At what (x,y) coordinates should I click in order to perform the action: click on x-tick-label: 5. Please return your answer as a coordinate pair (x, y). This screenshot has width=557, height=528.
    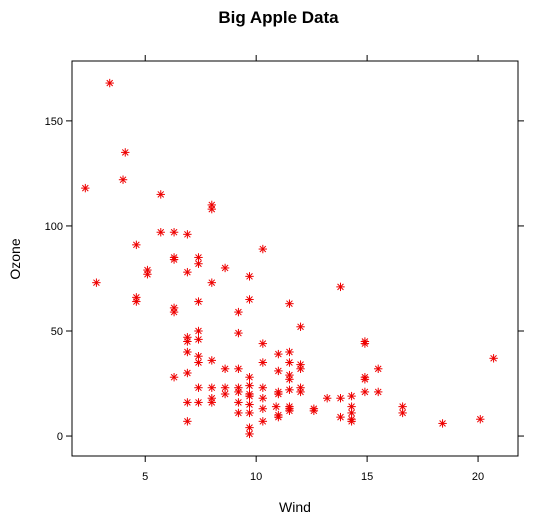
    Looking at the image, I should click on (145, 477).